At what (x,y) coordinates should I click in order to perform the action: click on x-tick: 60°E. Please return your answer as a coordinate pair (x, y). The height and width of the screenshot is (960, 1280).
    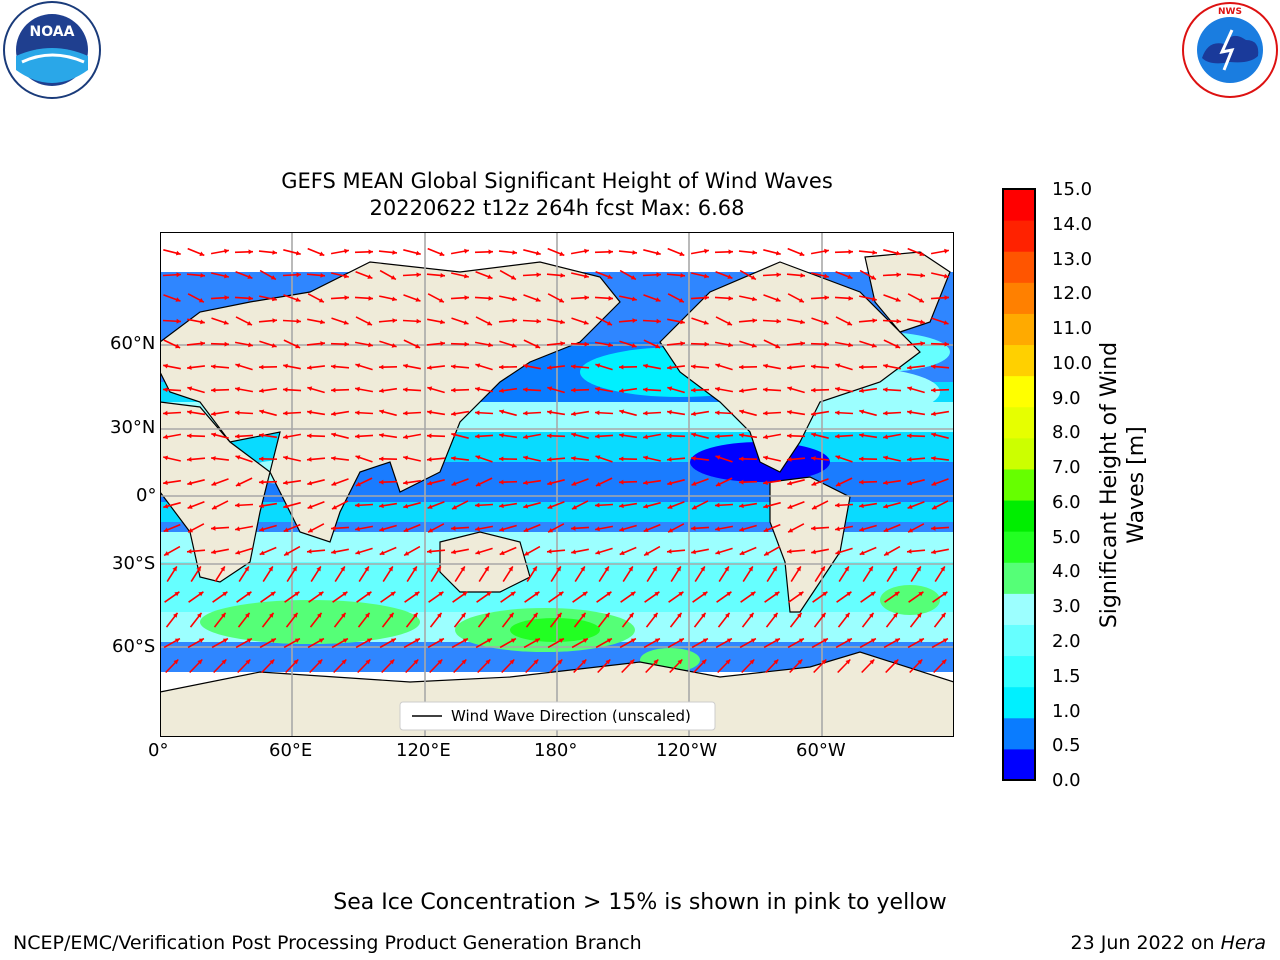
    Looking at the image, I should click on (291, 750).